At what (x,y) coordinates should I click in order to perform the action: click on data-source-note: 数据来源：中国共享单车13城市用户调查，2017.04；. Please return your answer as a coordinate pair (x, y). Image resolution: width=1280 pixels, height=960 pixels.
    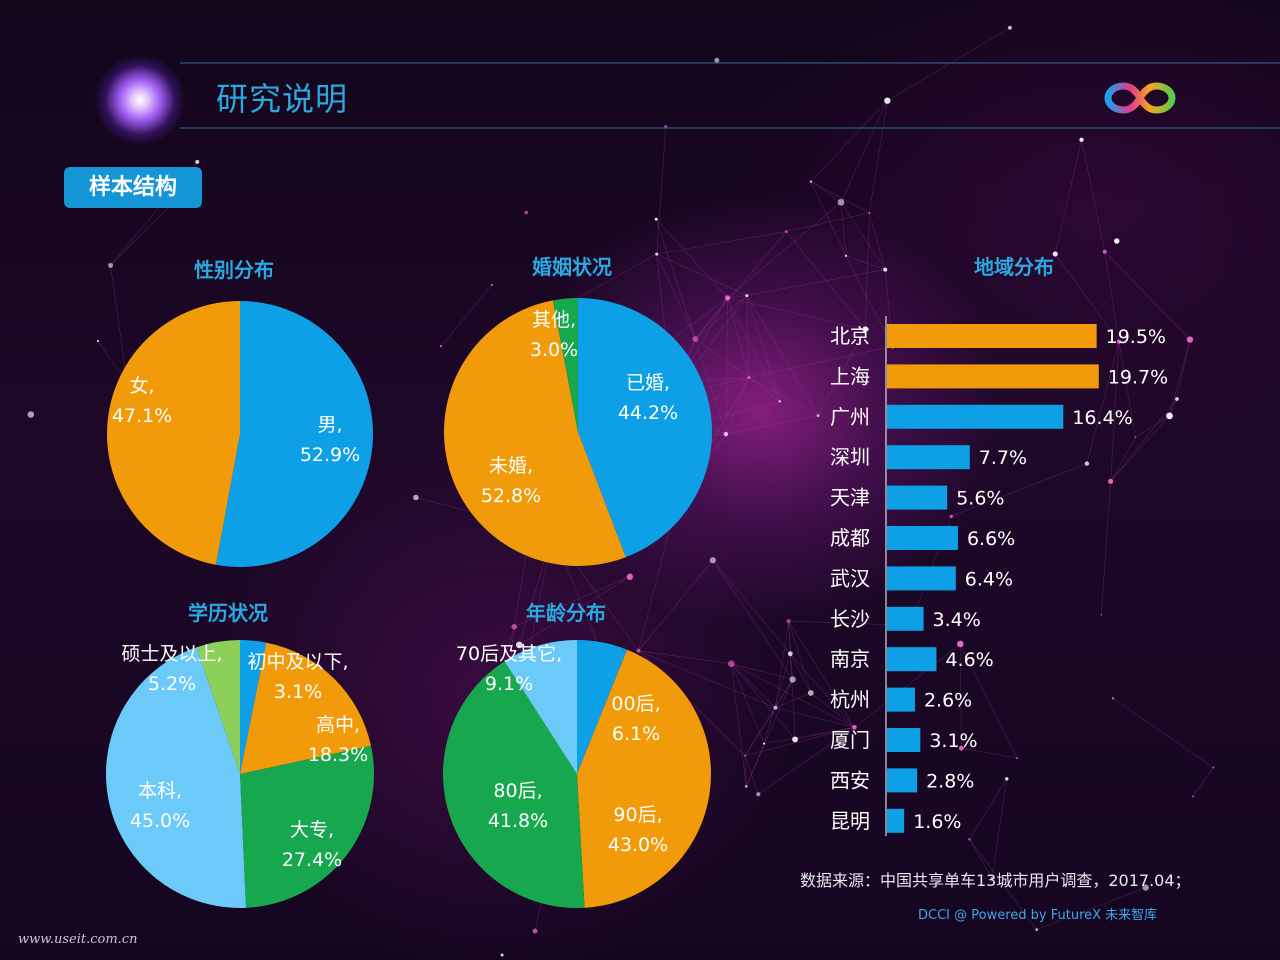
    Looking at the image, I should click on (995, 880).